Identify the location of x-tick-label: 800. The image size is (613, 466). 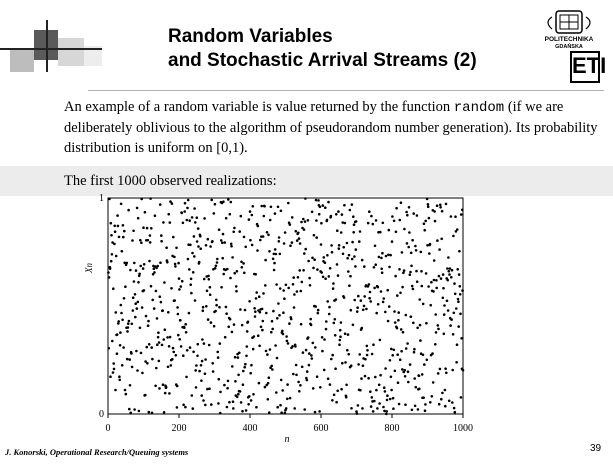
(392, 428).